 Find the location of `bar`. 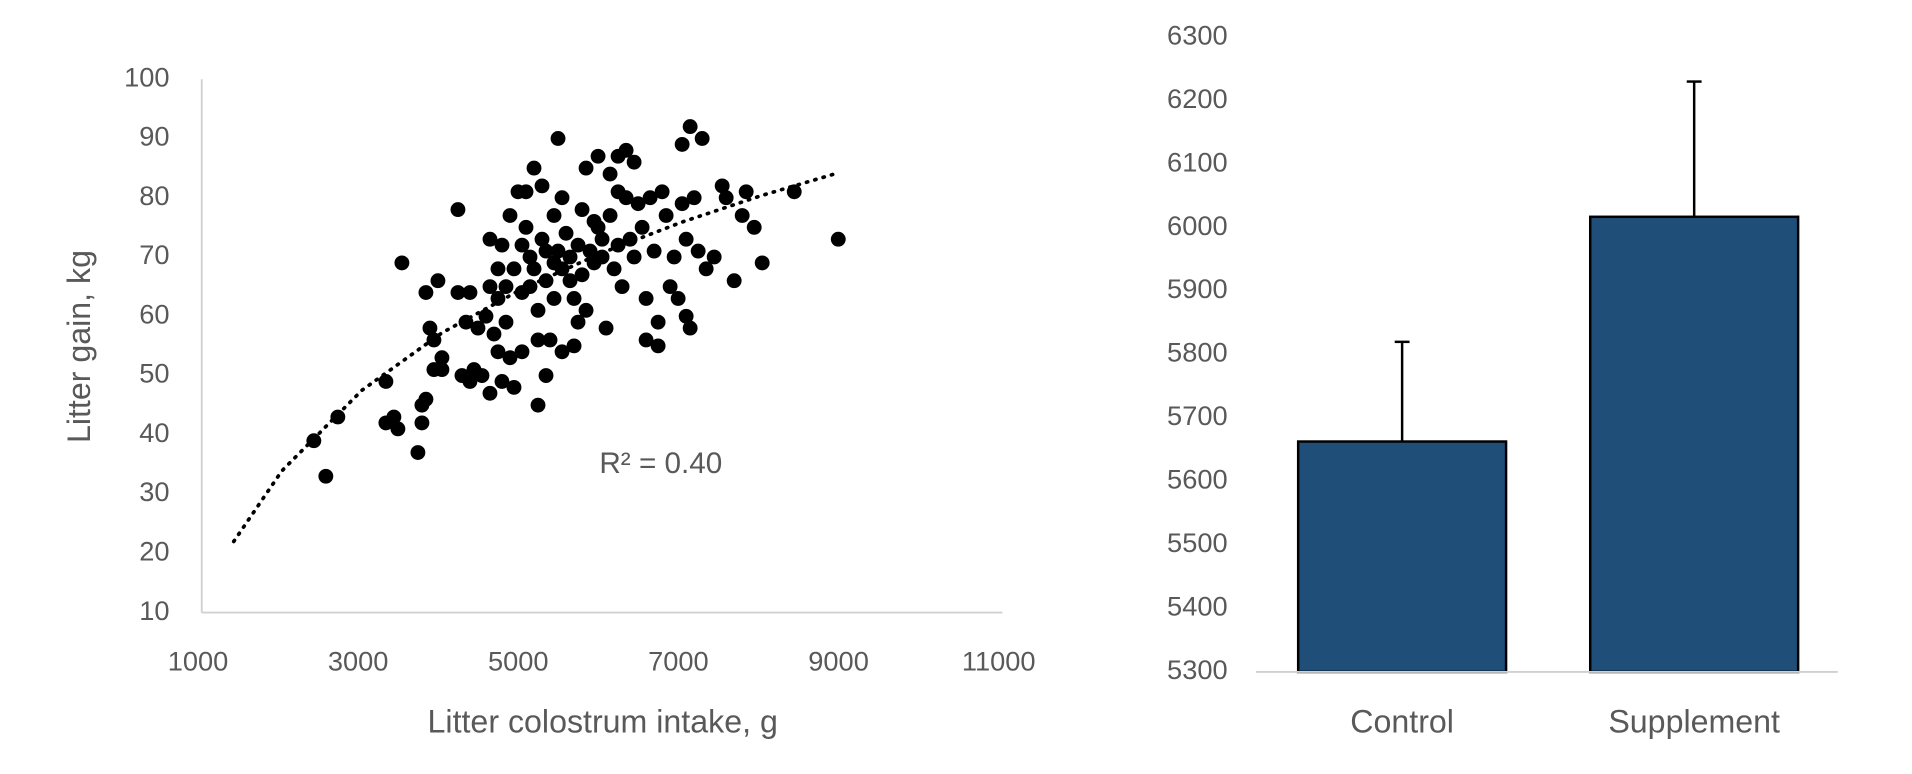

bar is located at coordinates (1402, 557).